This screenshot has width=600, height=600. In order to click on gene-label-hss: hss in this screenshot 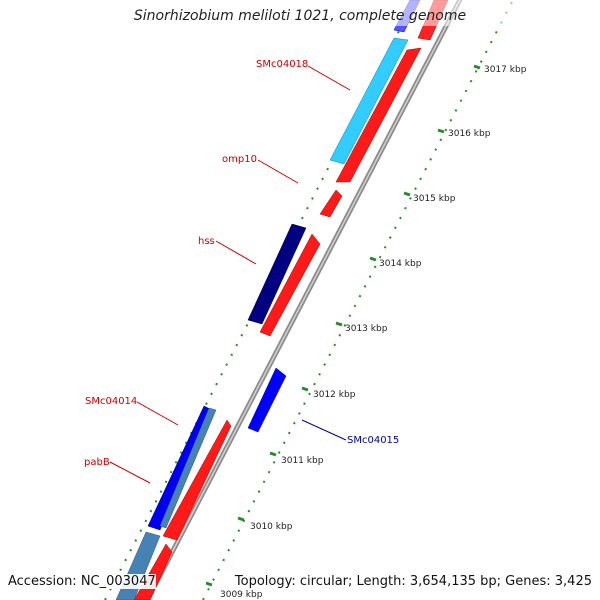, I will do `click(206, 241)`.